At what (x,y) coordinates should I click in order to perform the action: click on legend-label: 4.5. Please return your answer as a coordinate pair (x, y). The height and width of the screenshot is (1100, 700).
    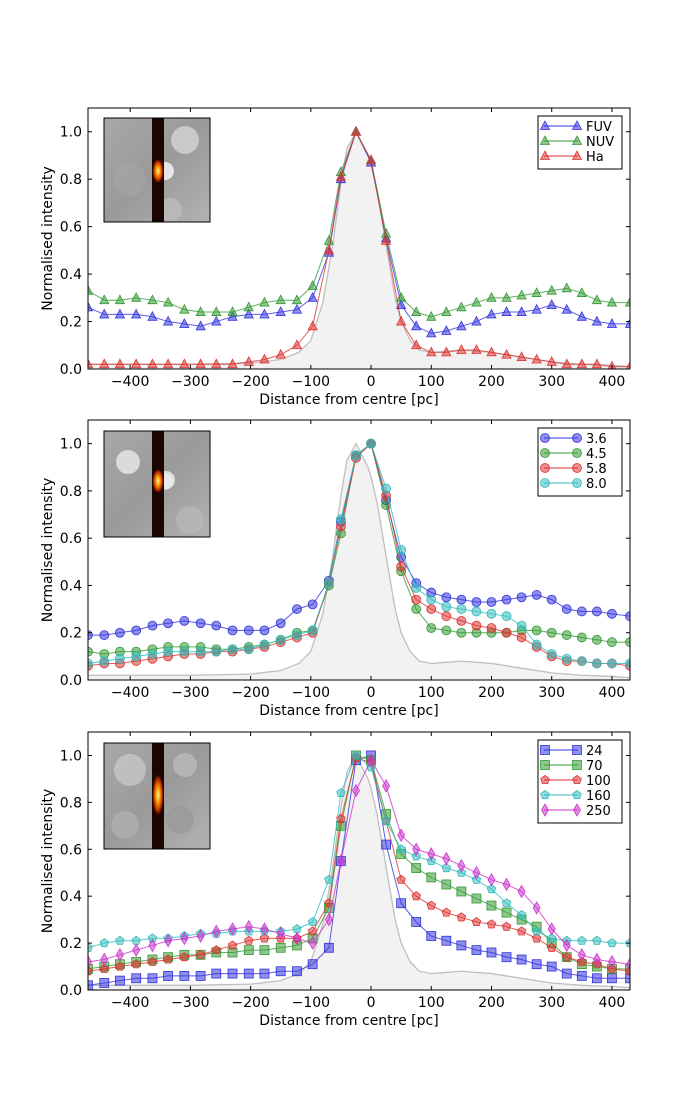
    Looking at the image, I should click on (596, 454).